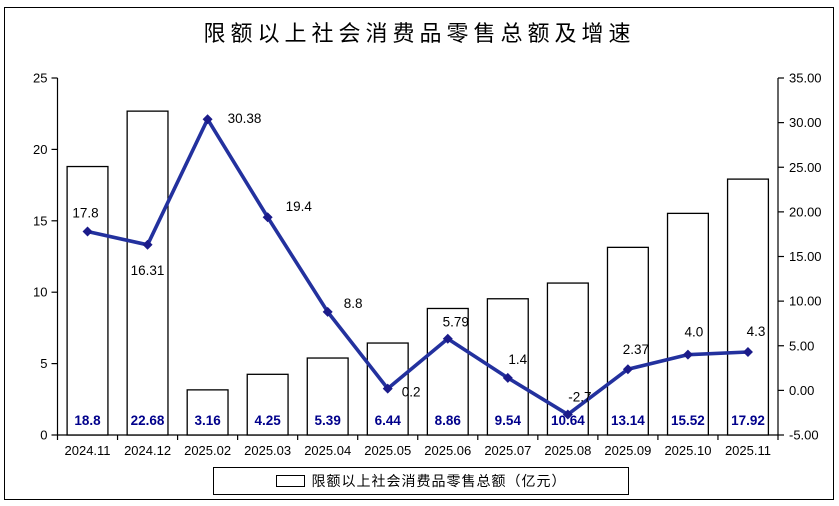 This screenshot has height=506, width=839. Describe the element at coordinates (801, 345) in the screenshot. I see `right-axis-tick-label: 5.00` at that location.